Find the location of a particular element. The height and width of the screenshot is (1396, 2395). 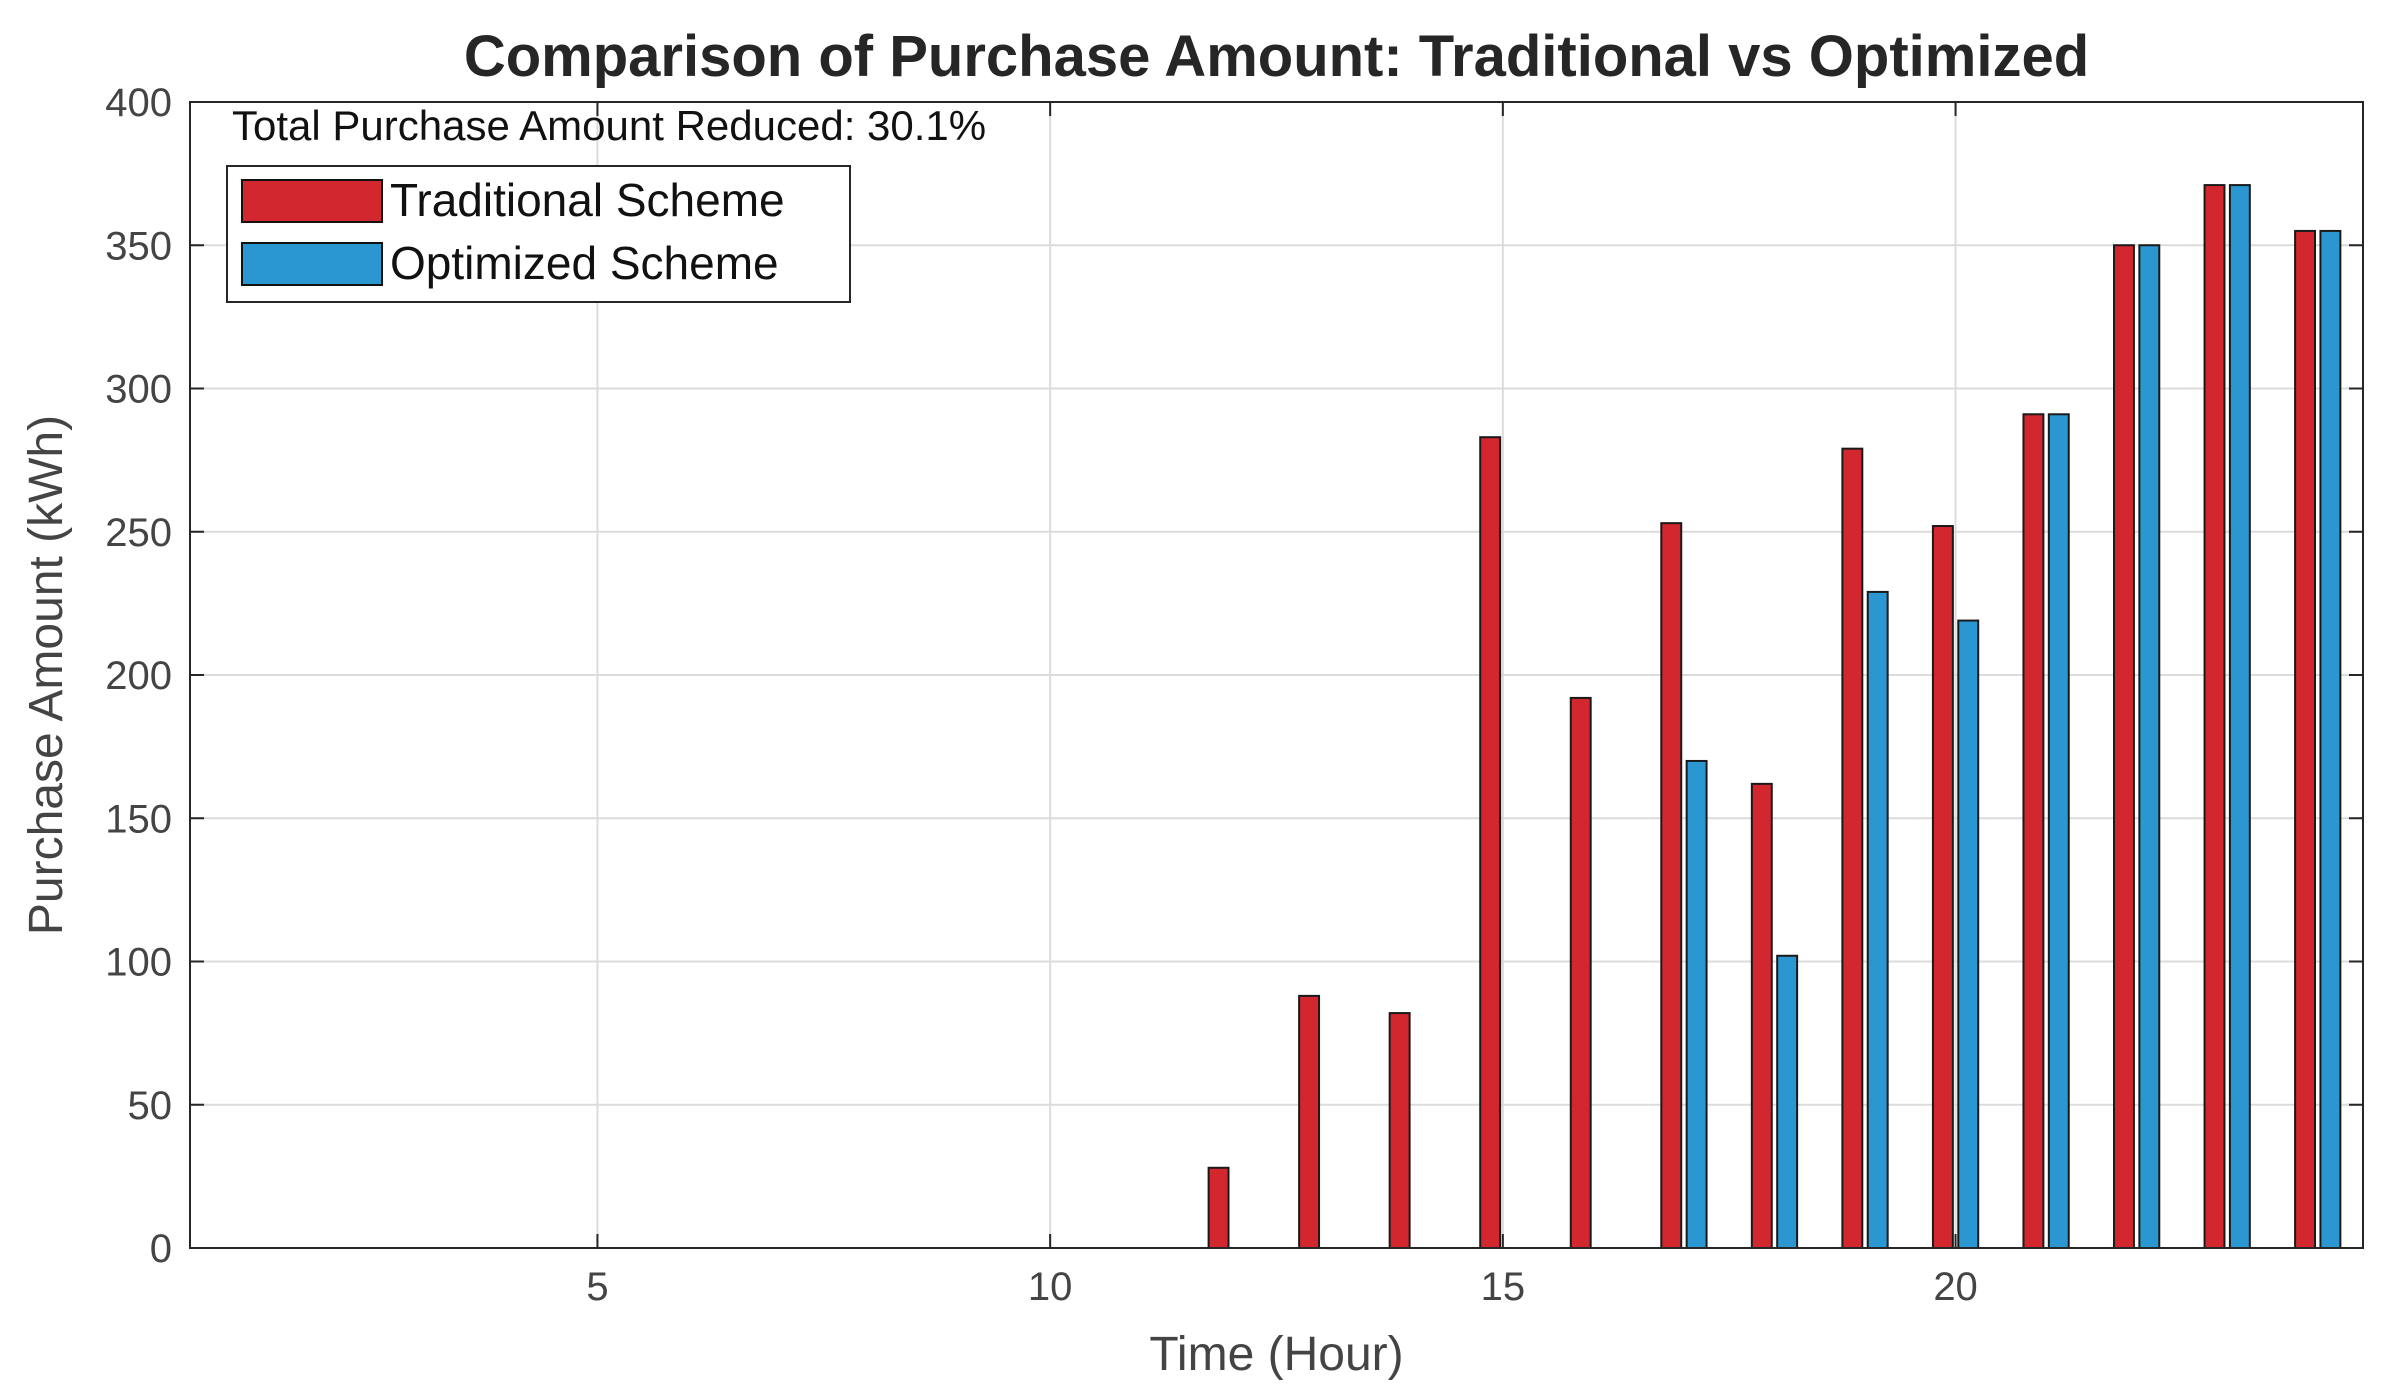

y-tick-label: 100 is located at coordinates (138, 963).